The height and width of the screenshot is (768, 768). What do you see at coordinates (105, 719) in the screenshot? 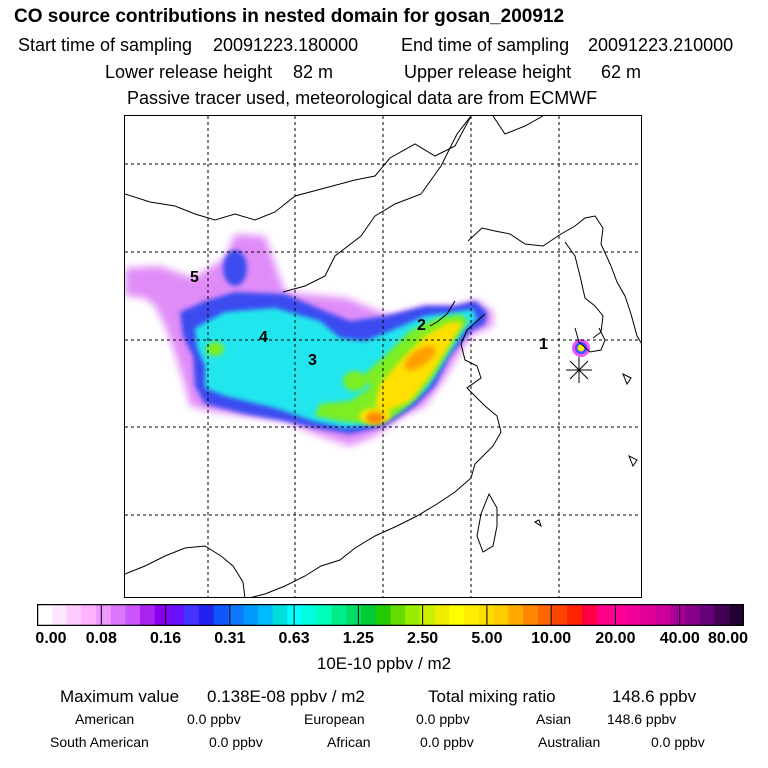
I see `american-label: American` at bounding box center [105, 719].